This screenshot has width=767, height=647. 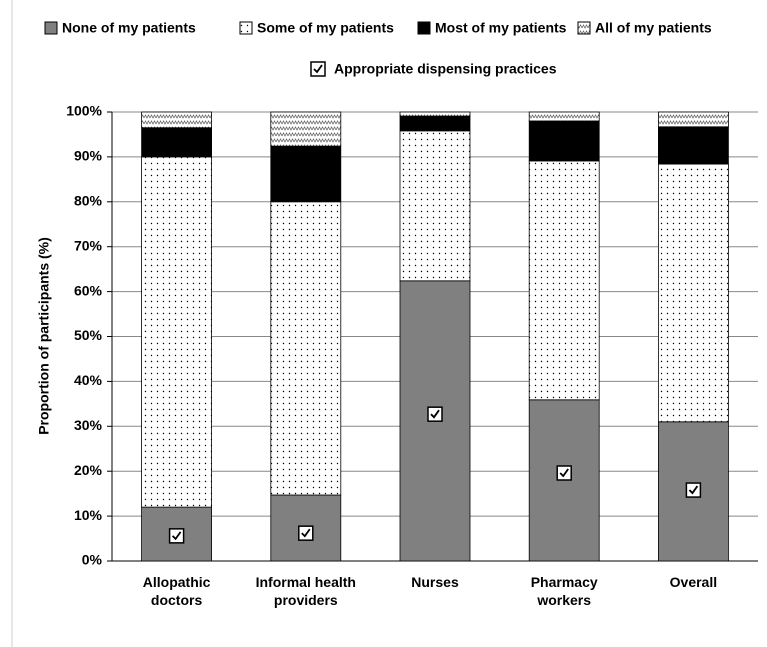 I want to click on x-tick-label: Allopathic doctors, so click(x=176, y=591).